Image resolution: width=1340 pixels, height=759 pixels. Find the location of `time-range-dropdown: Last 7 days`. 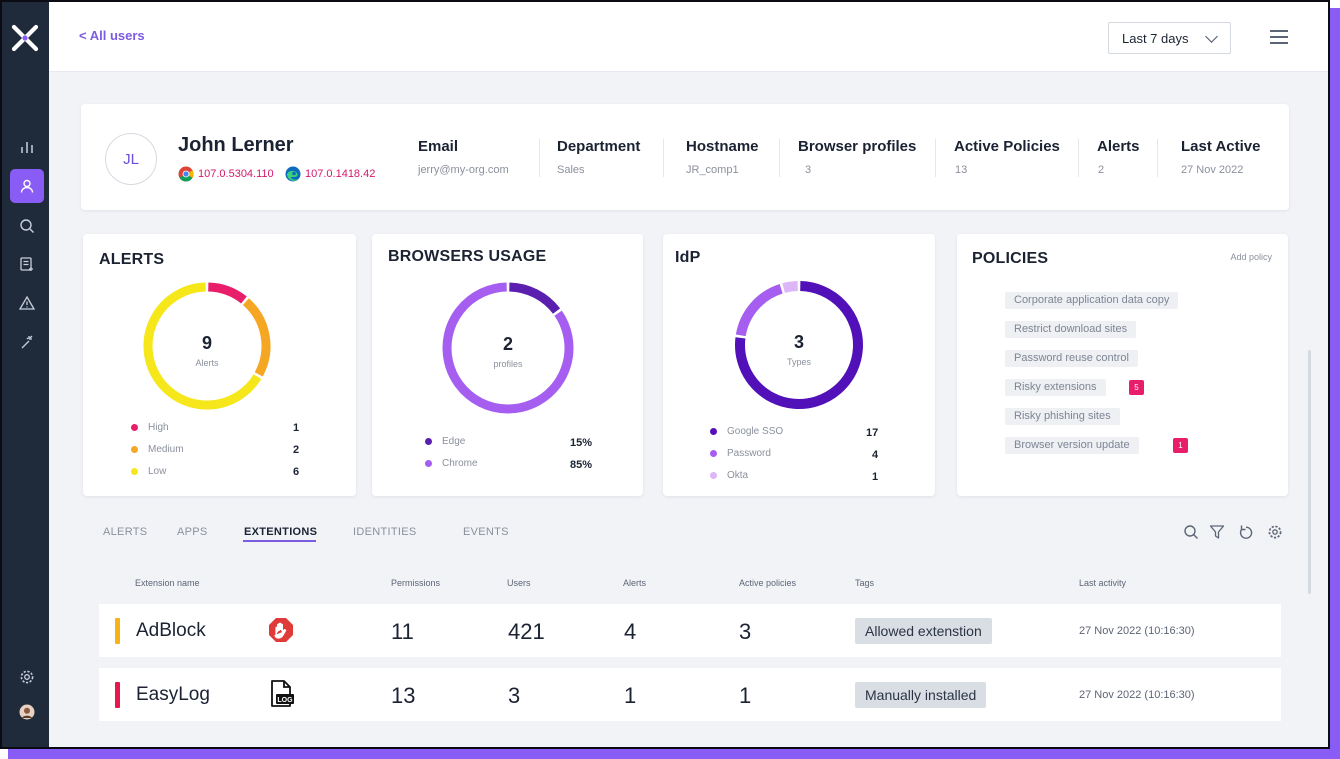

time-range-dropdown: Last 7 days is located at coordinates (1169, 38).